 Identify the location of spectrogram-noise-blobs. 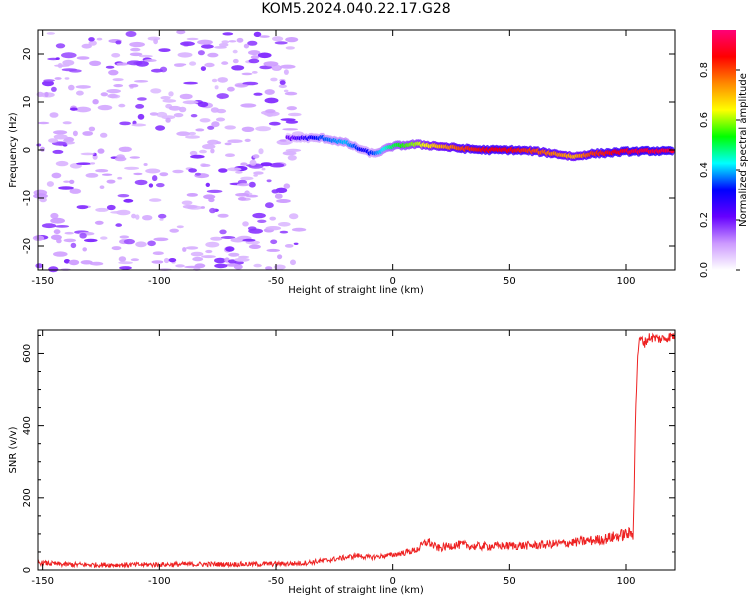
(169, 151).